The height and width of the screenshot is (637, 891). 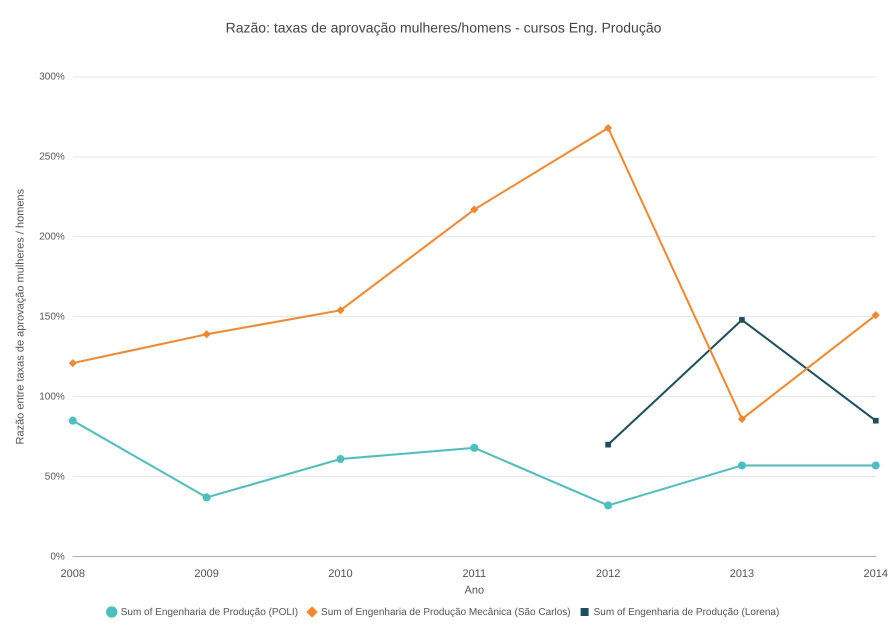 I want to click on legend-label: Sum of Engenharia de Produção (POLI), so click(x=209, y=612).